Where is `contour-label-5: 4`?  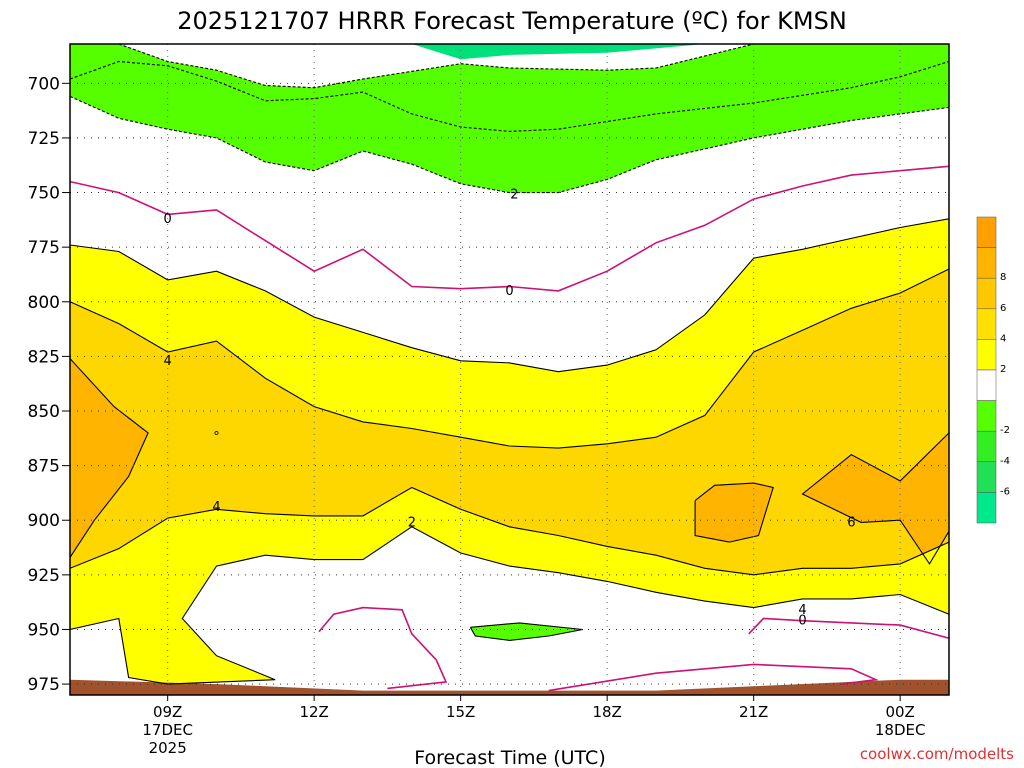
contour-label-5: 4 is located at coordinates (216, 507).